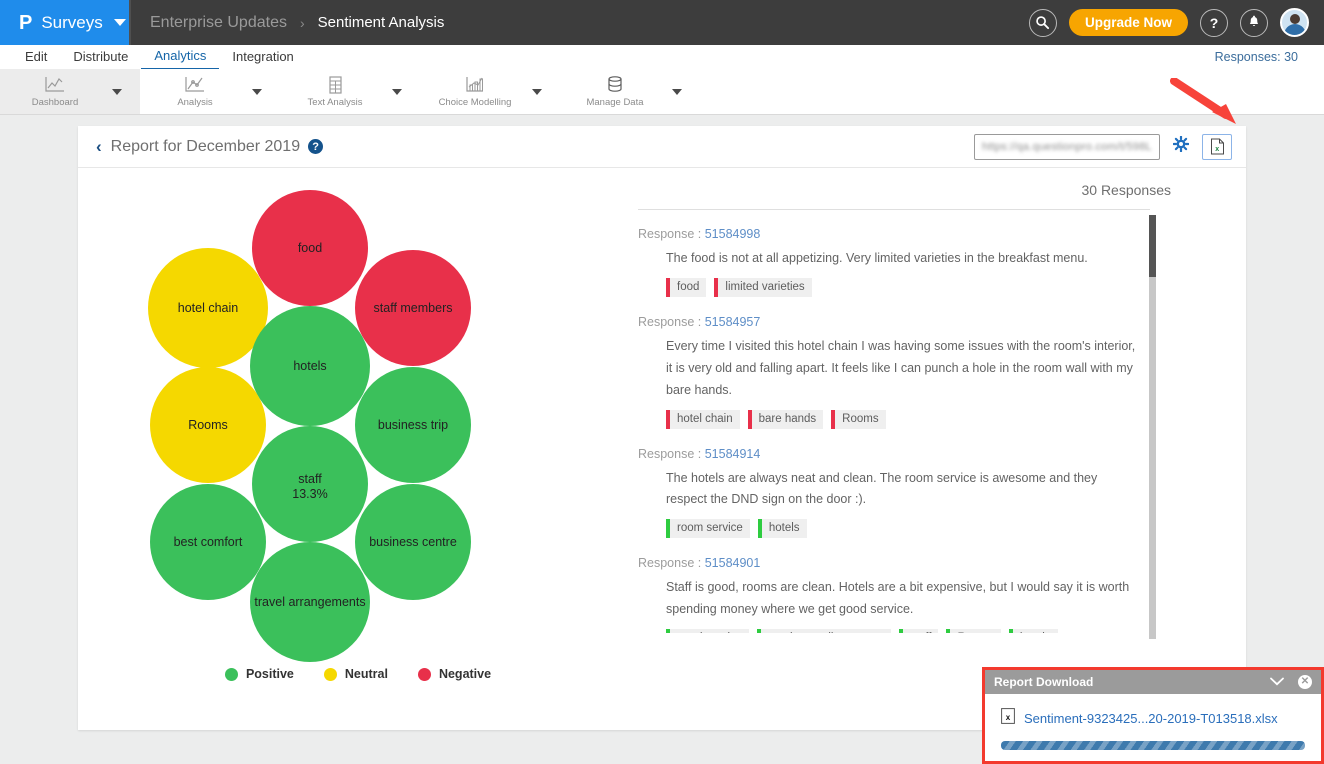 The height and width of the screenshot is (764, 1324). What do you see at coordinates (413, 425) in the screenshot?
I see `bubble-business-trip: business trip` at bounding box center [413, 425].